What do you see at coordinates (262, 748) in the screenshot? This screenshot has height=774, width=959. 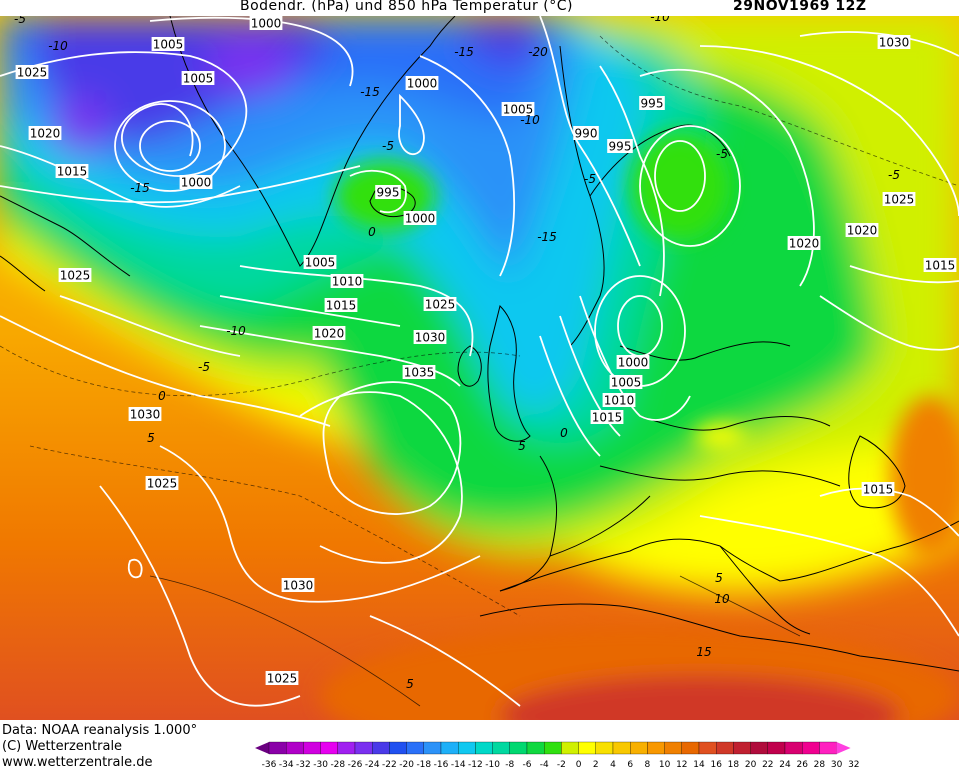 I see `legend-arrow-left` at bounding box center [262, 748].